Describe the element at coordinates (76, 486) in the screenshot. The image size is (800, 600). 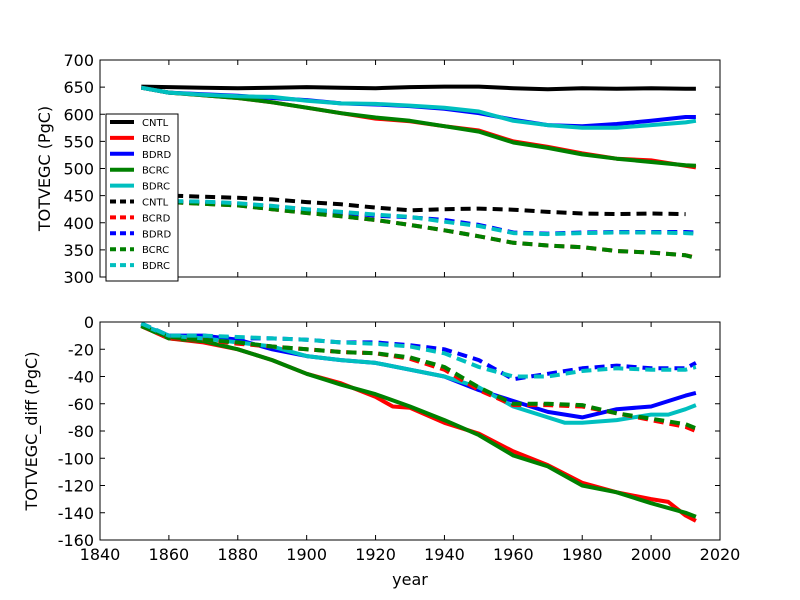
I see `y-tick-label: -120` at that location.